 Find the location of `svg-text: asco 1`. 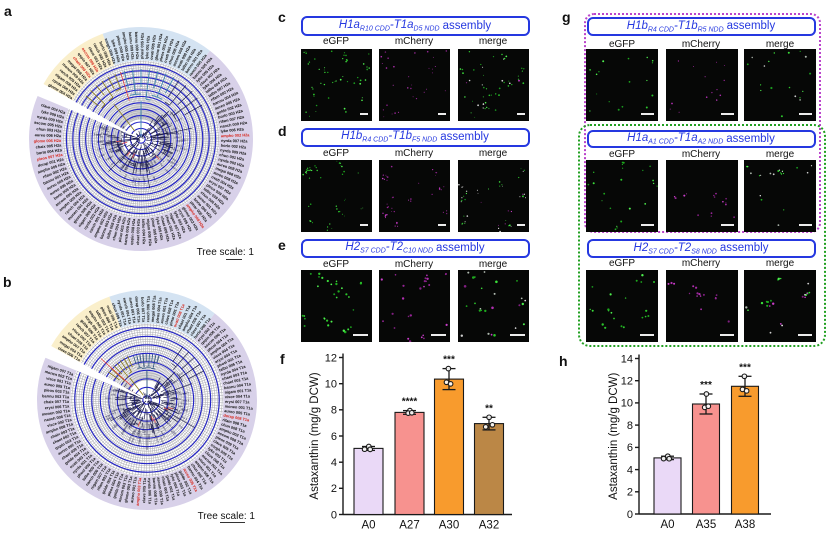

svg-text: asco 1 is located at coordinates (99, 137).